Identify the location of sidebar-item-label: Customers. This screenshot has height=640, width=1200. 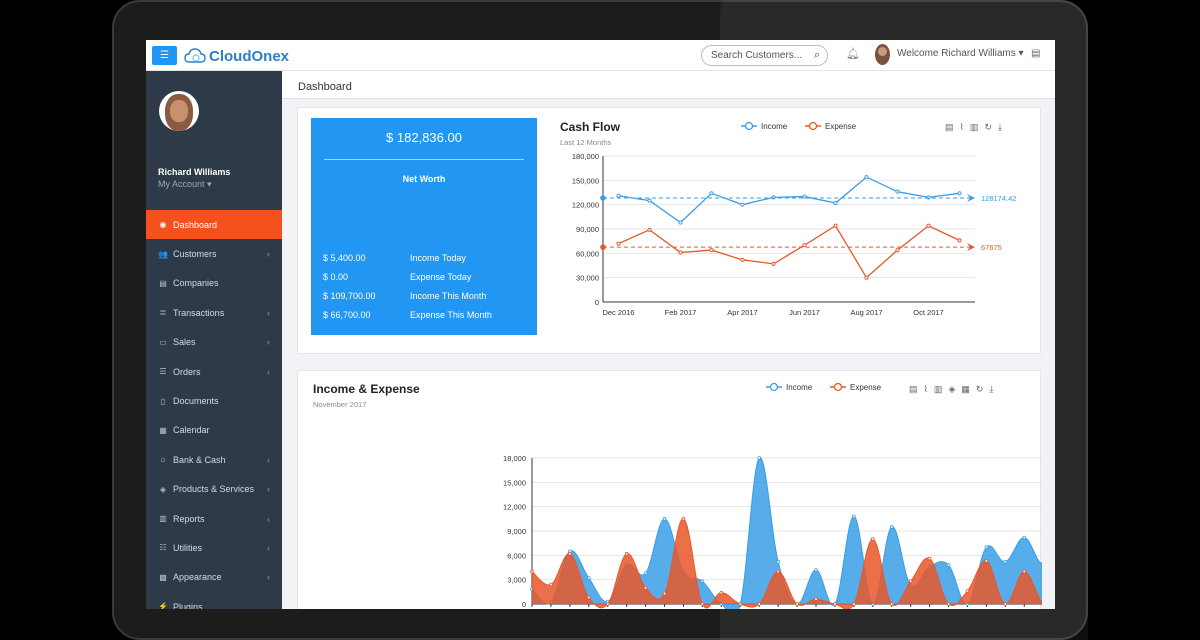
(195, 254).